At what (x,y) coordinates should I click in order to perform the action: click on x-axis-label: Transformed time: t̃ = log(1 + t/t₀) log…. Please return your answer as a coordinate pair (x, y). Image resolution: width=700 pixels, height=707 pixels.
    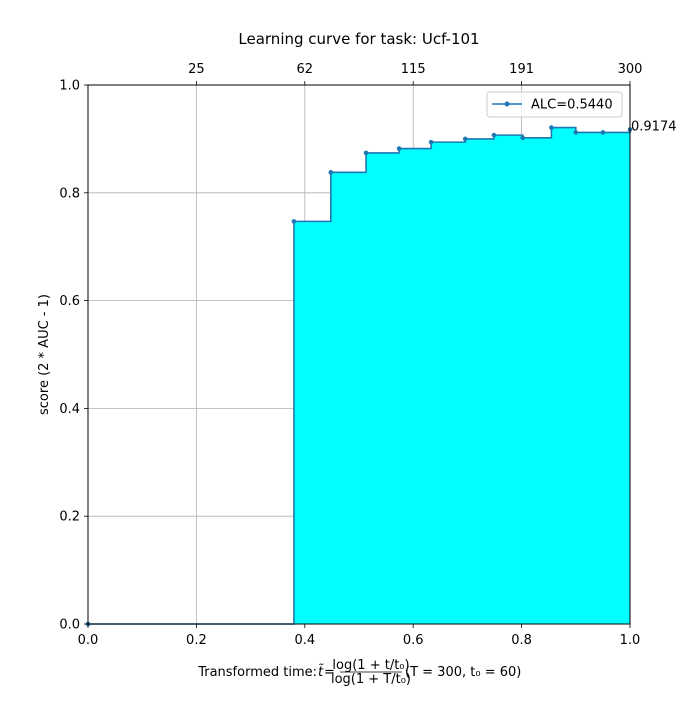
    Looking at the image, I should click on (359, 672).